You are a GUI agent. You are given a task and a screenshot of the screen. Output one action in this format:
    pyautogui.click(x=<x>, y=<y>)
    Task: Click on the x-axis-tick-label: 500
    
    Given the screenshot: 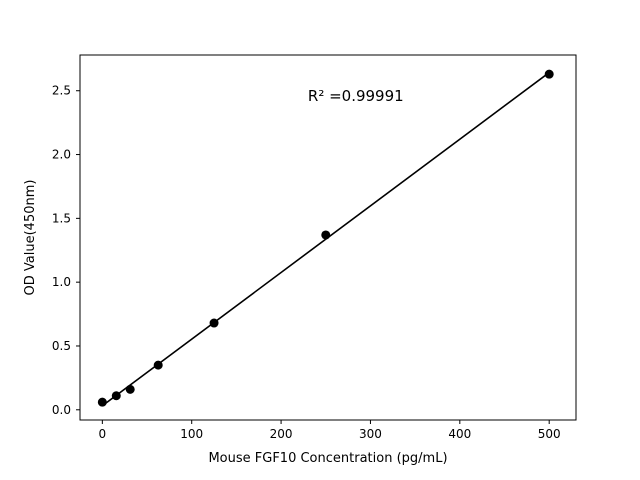 What is the action you would take?
    pyautogui.click(x=549, y=434)
    